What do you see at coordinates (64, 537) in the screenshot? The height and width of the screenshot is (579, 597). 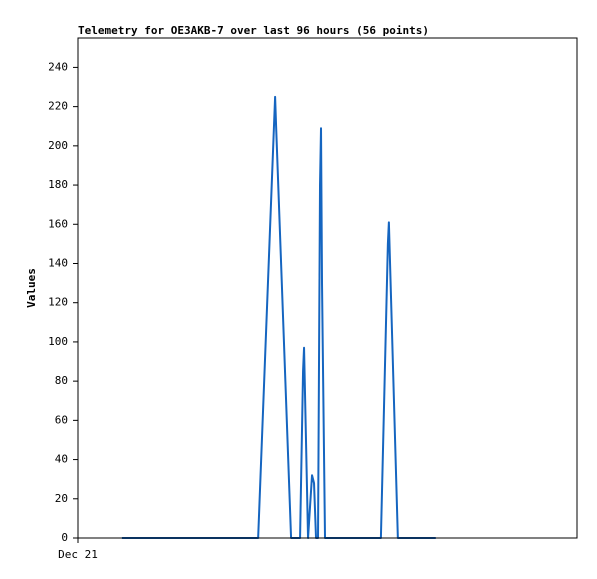 I see `y-tick-label: 0` at bounding box center [64, 537].